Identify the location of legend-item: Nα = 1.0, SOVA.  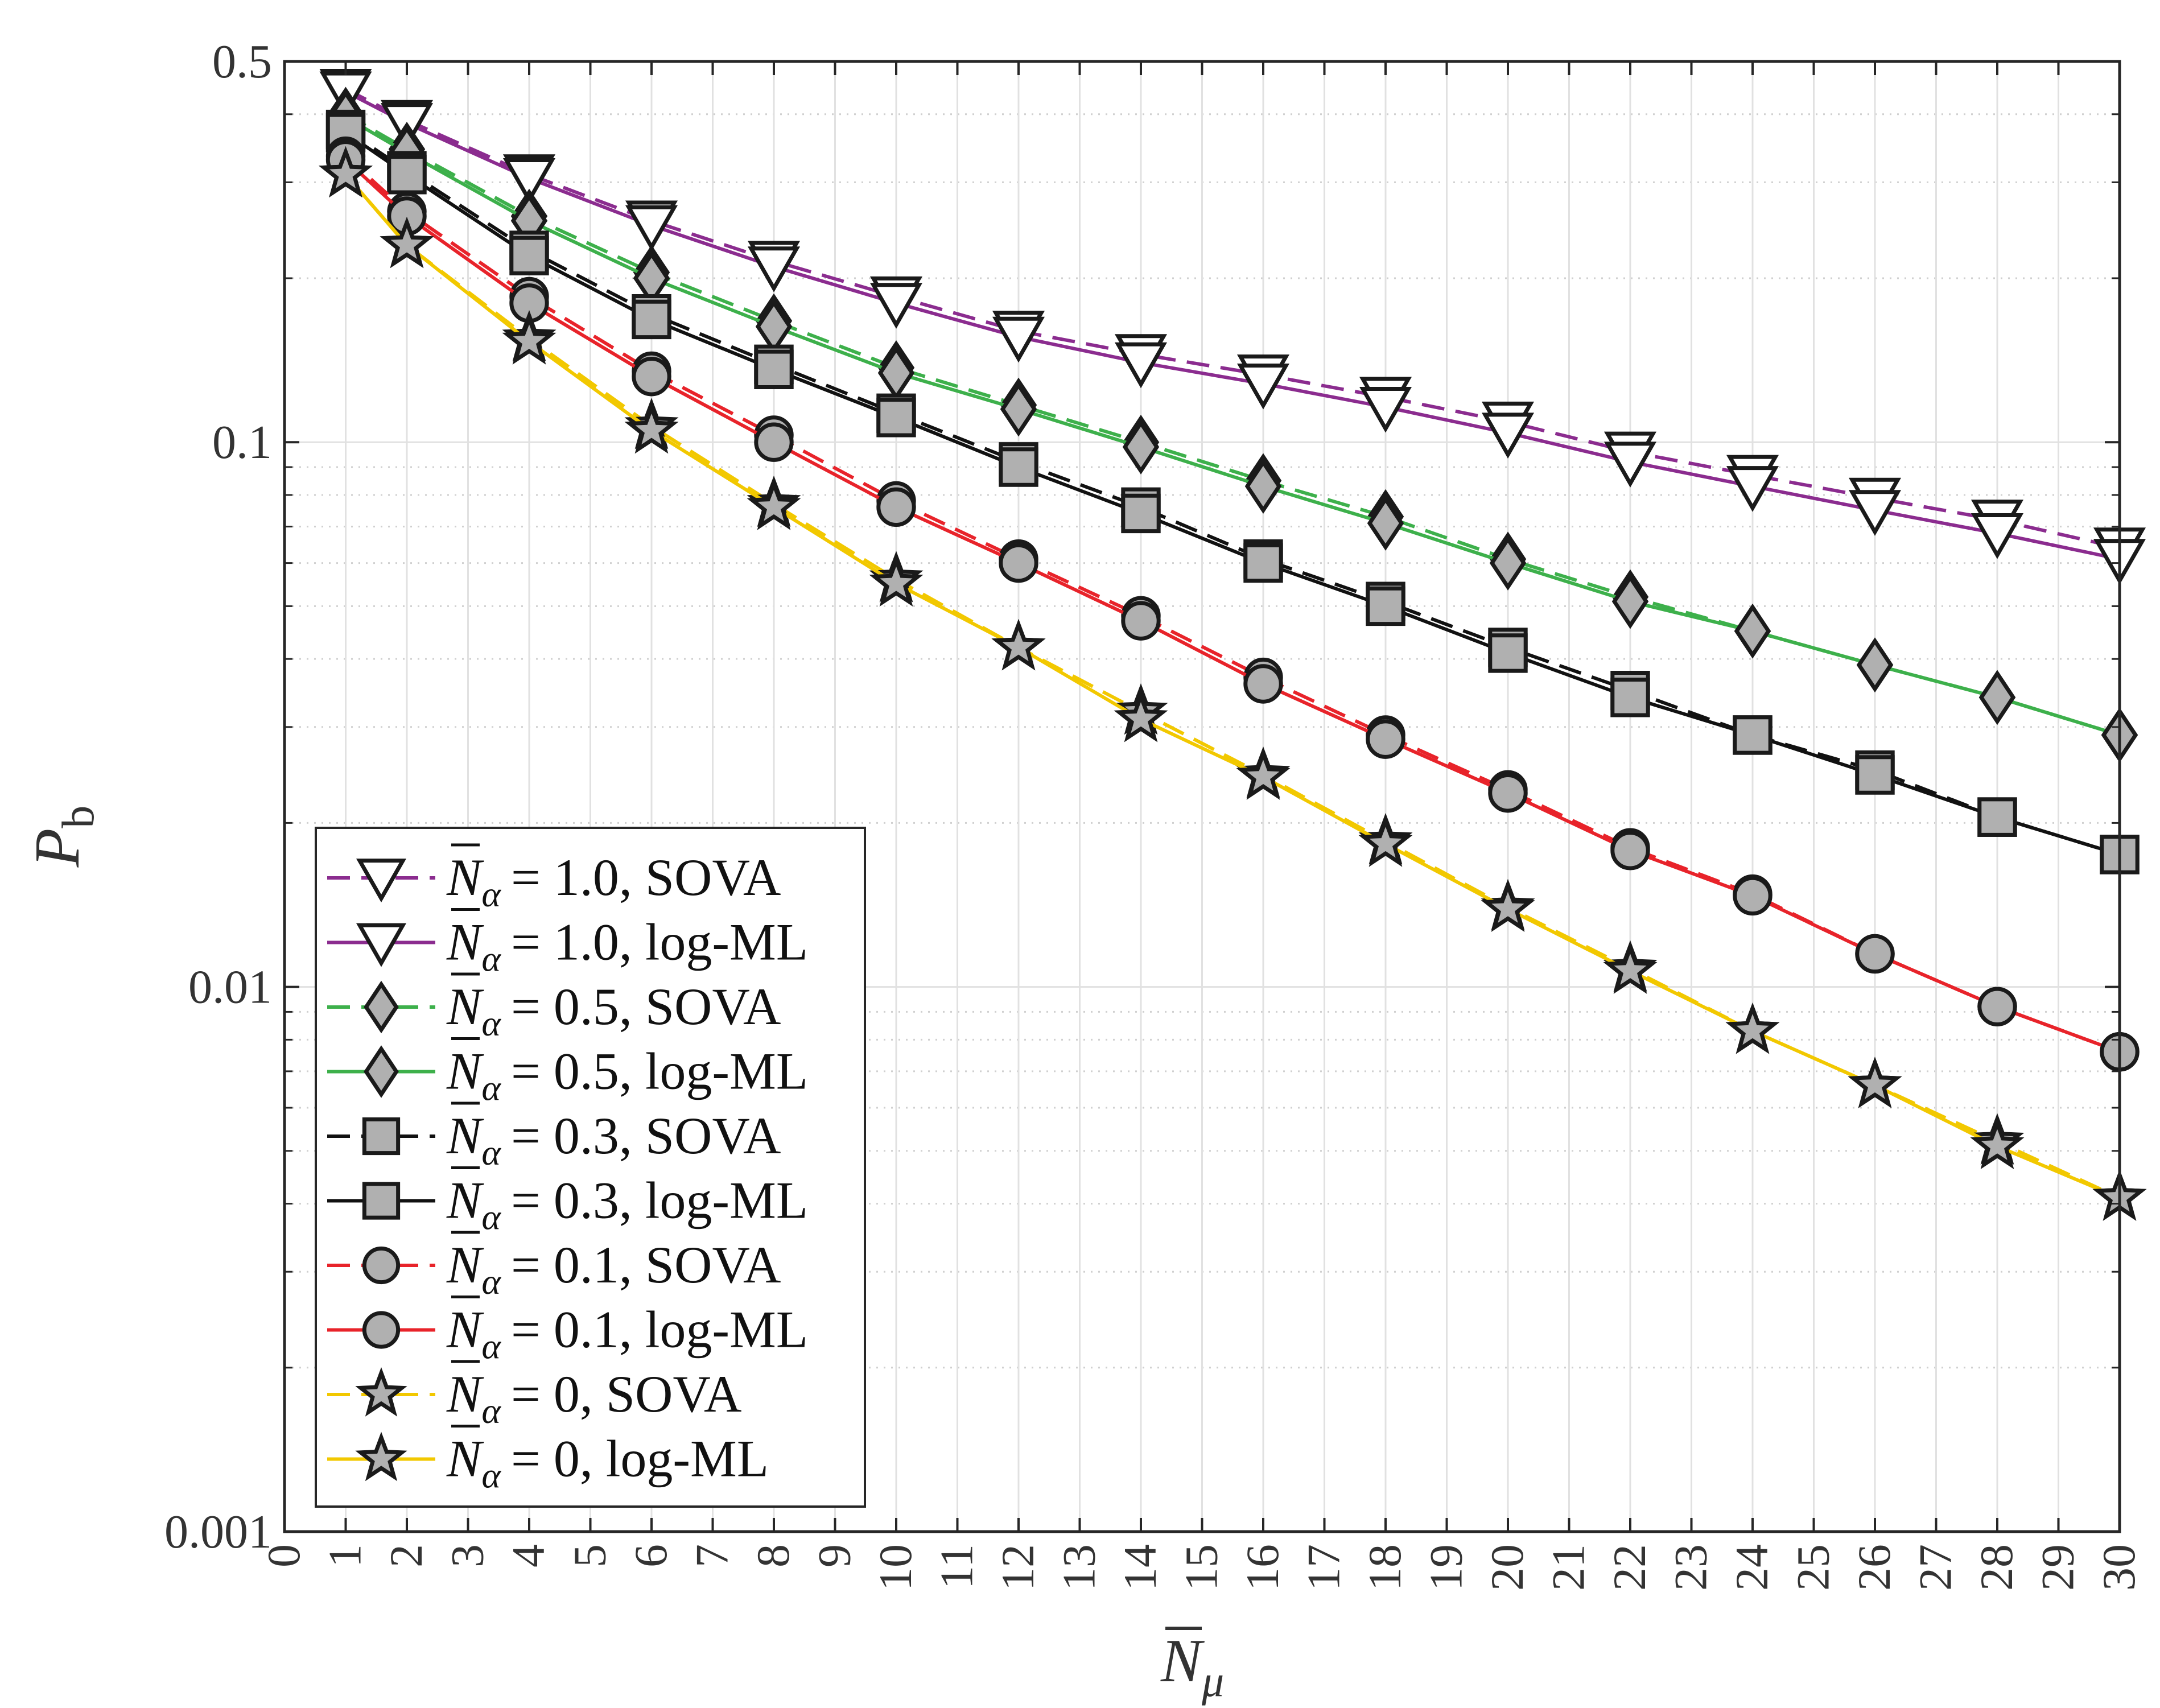
(554, 878).